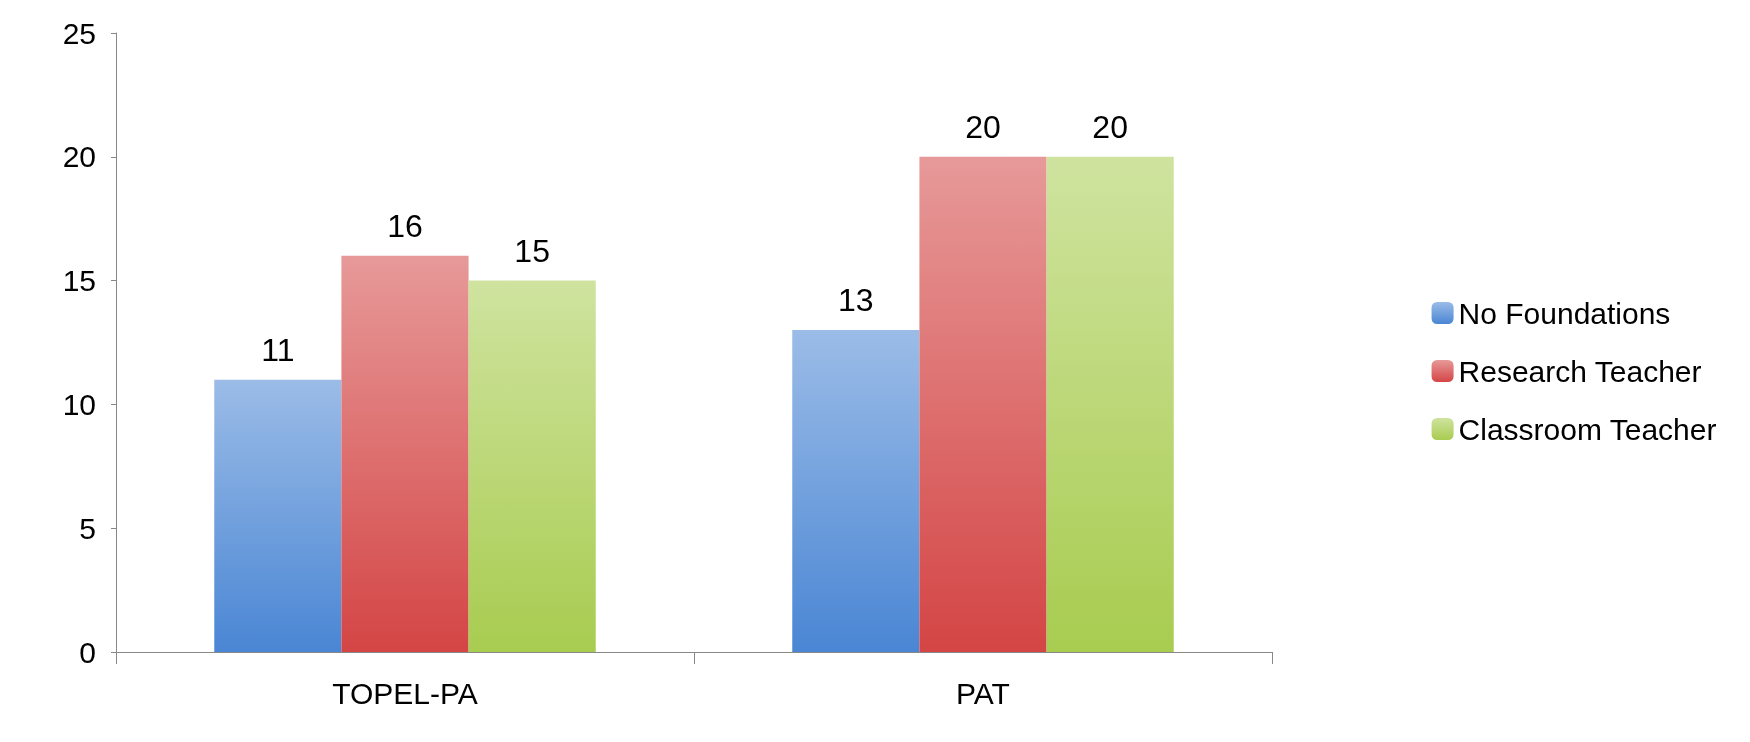  Describe the element at coordinates (1564, 313) in the screenshot. I see `legend-label: No Foundations` at that location.